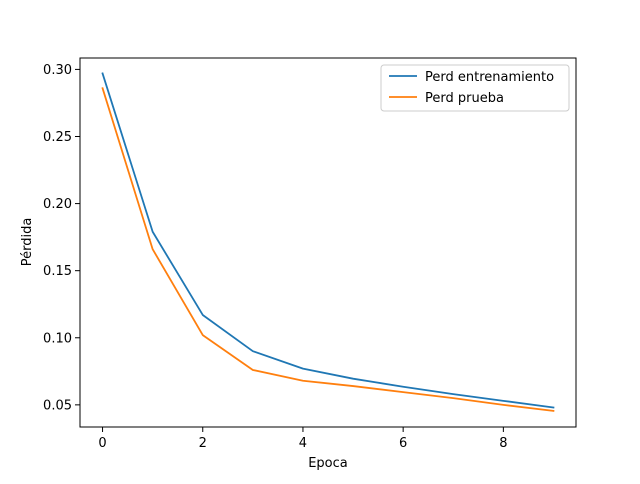  I want to click on legend-label-test: Perd prueba, so click(464, 98).